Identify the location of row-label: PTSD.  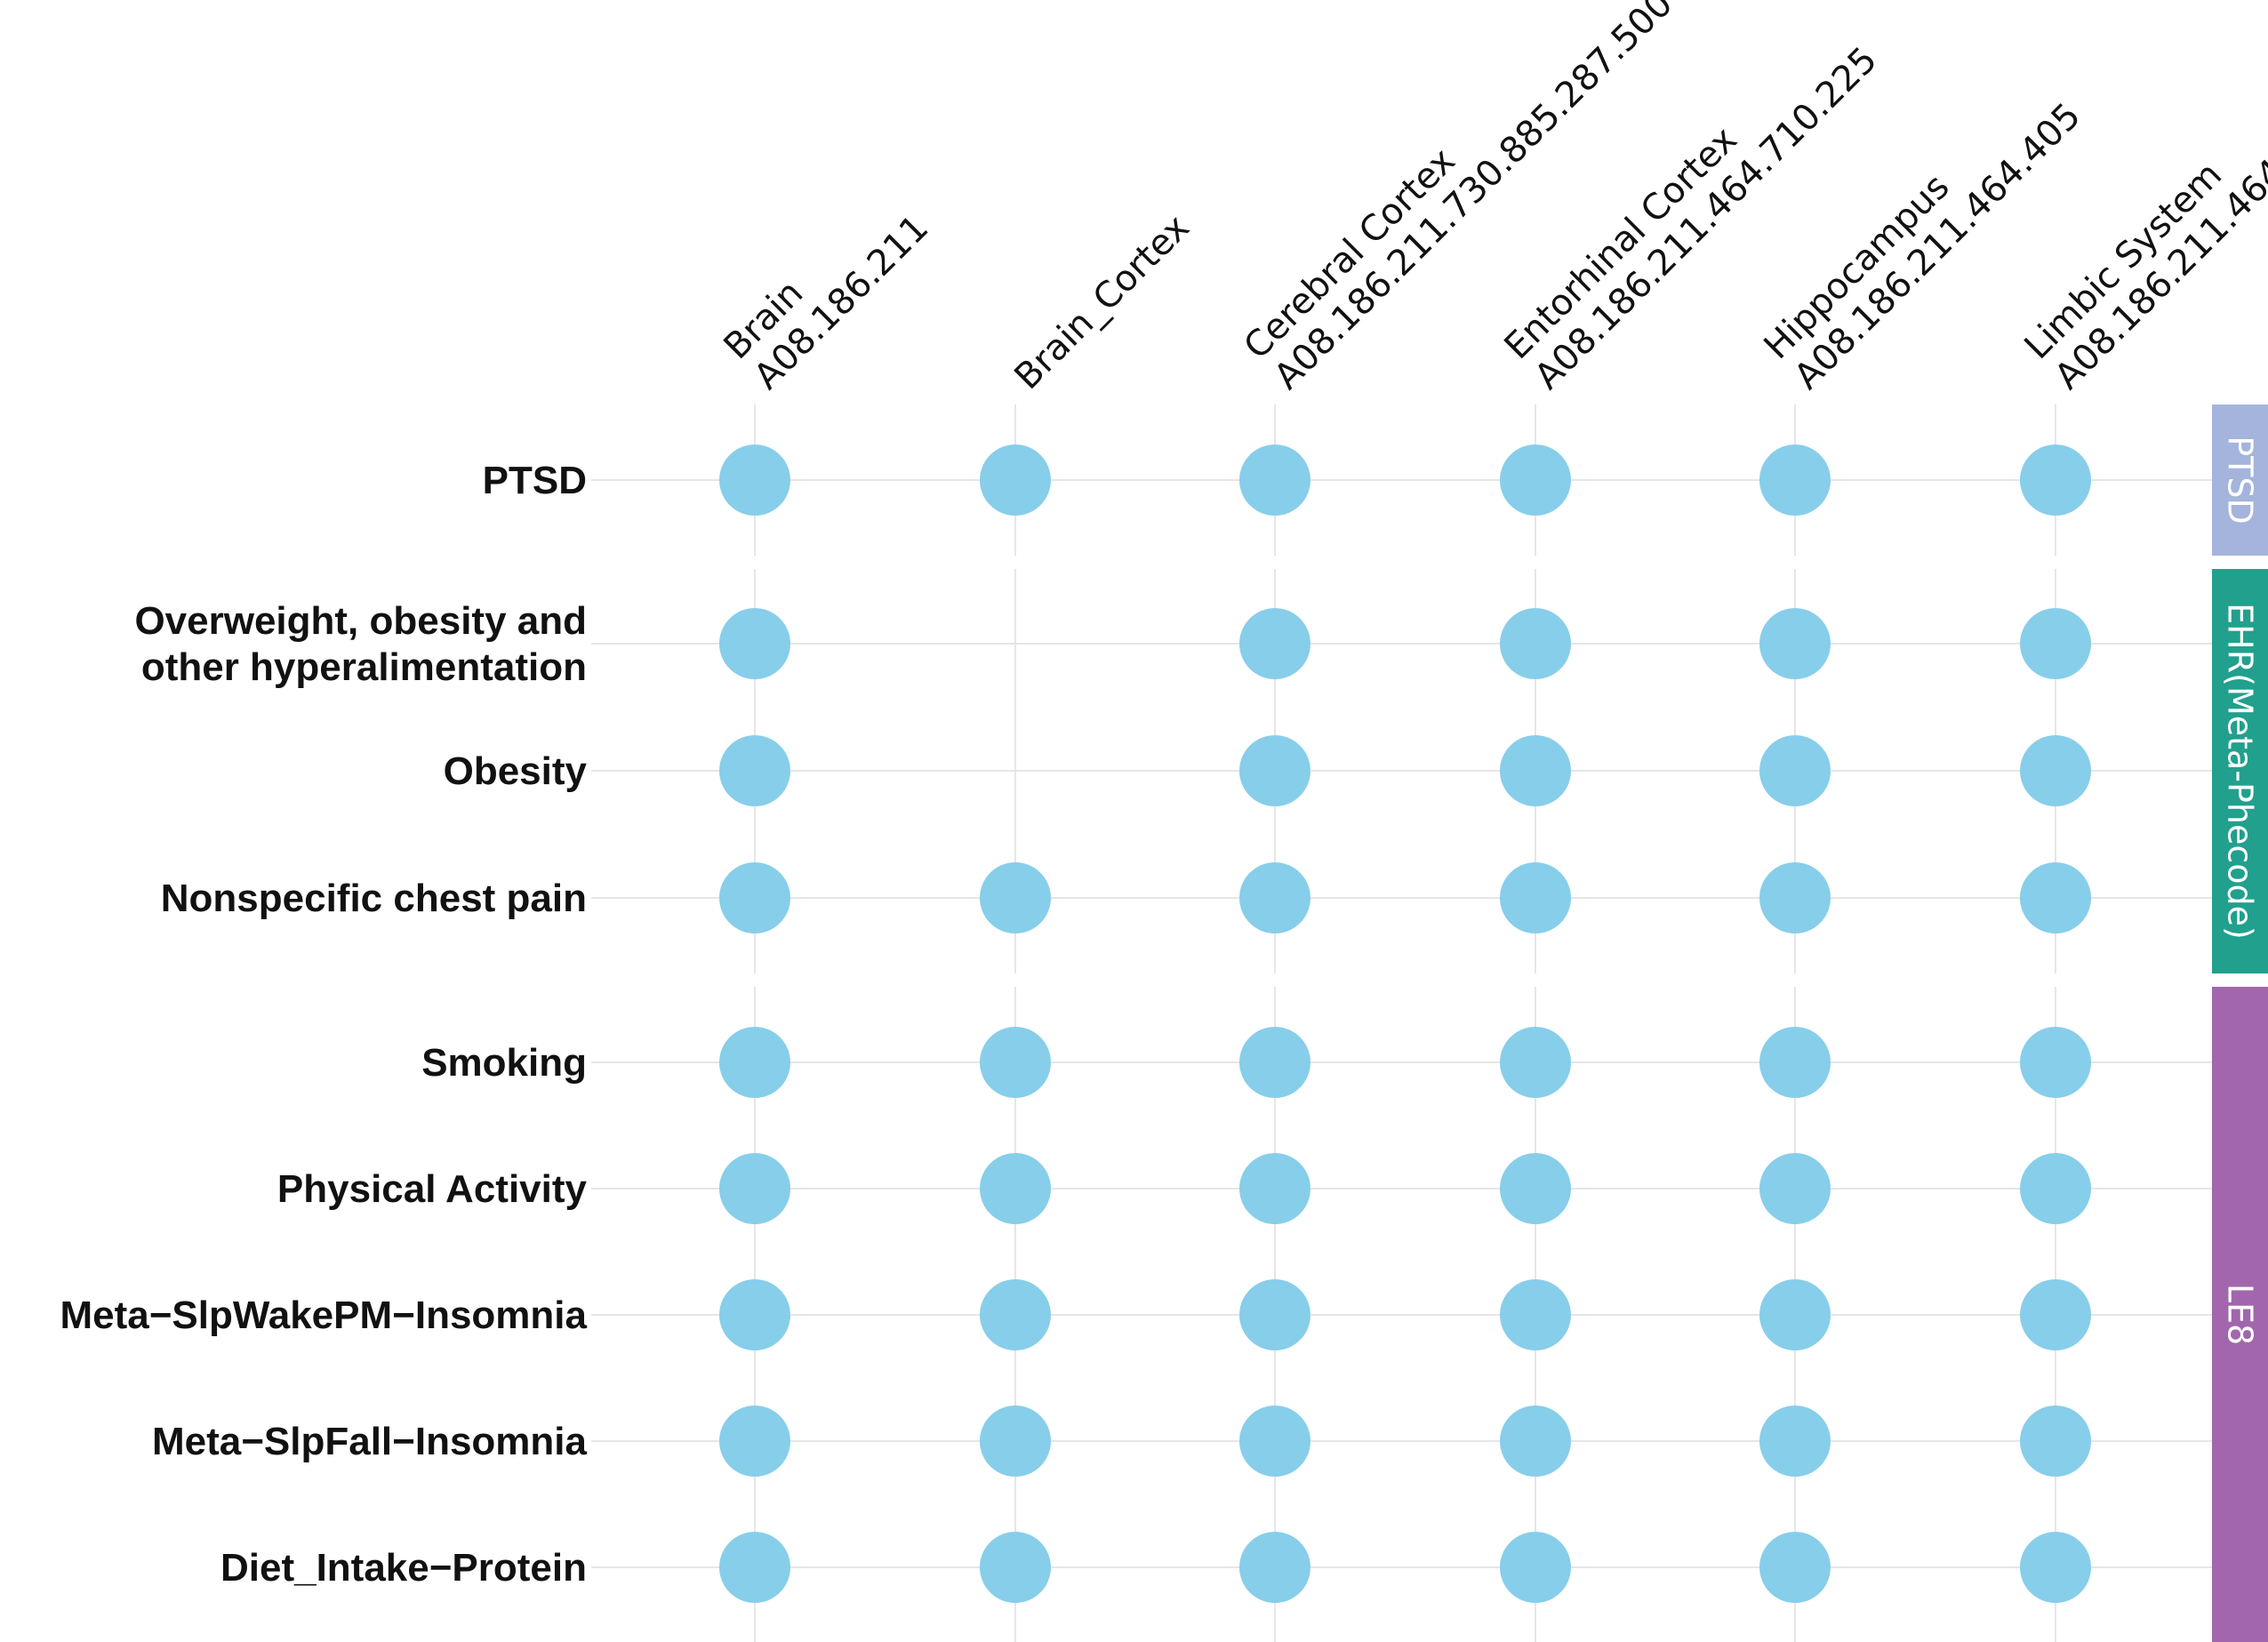
(535, 480).